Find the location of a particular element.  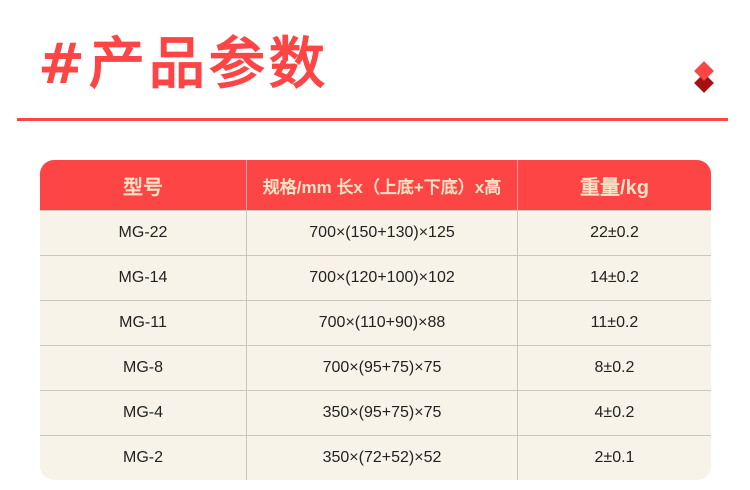

header-weight: 重量/kg is located at coordinates (614, 187).